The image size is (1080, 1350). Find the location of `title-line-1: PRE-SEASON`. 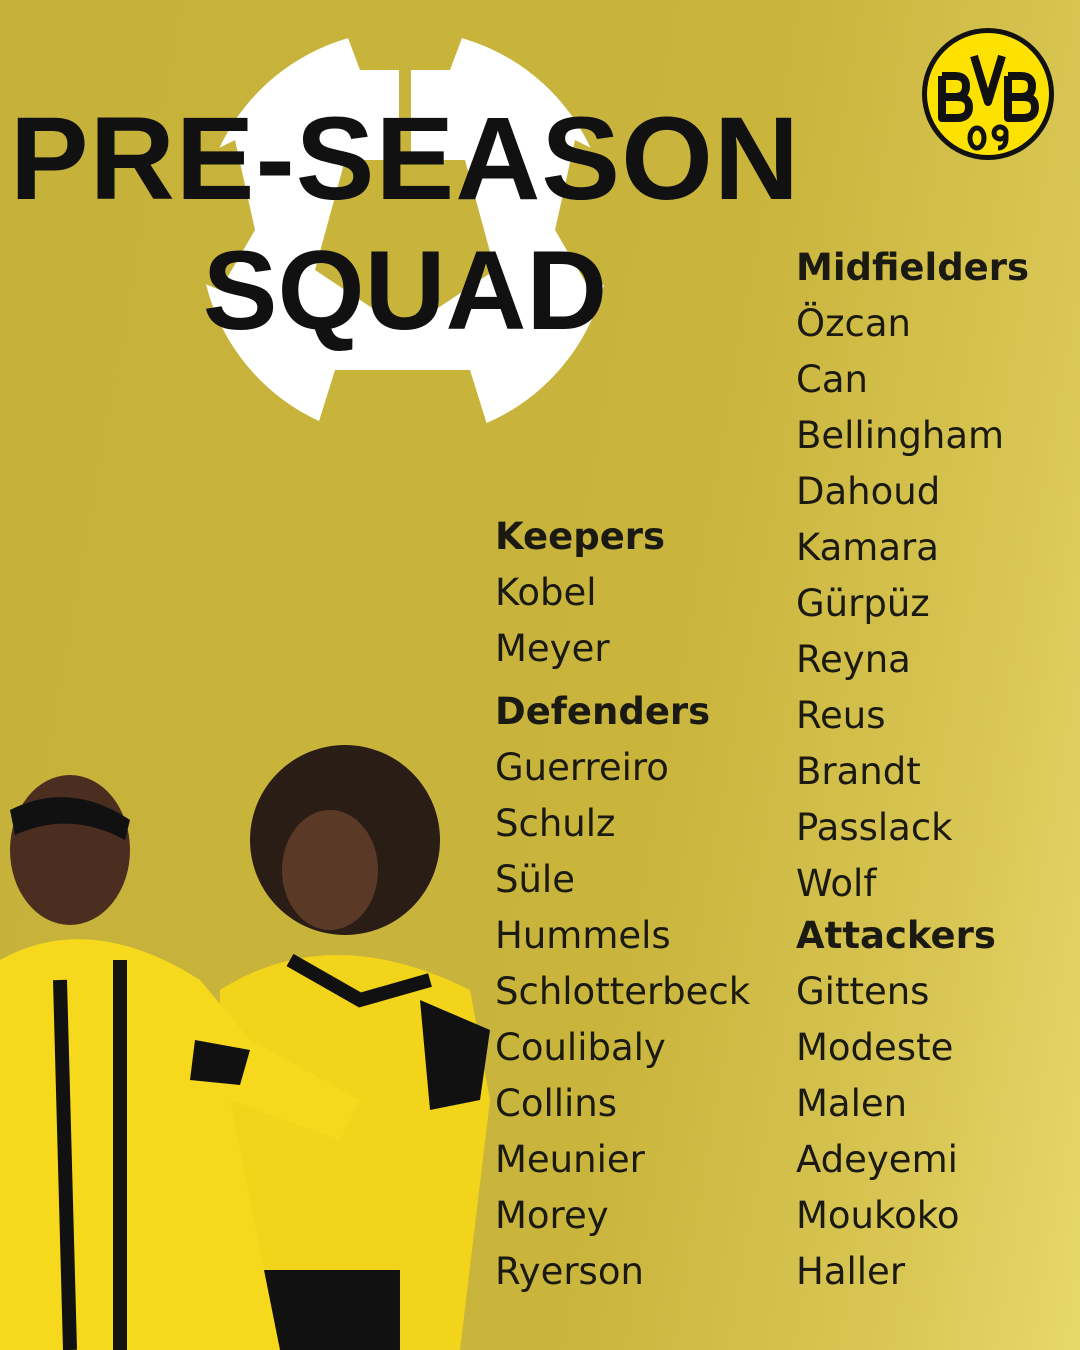

title-line-1: PRE-SEASON is located at coordinates (405, 159).